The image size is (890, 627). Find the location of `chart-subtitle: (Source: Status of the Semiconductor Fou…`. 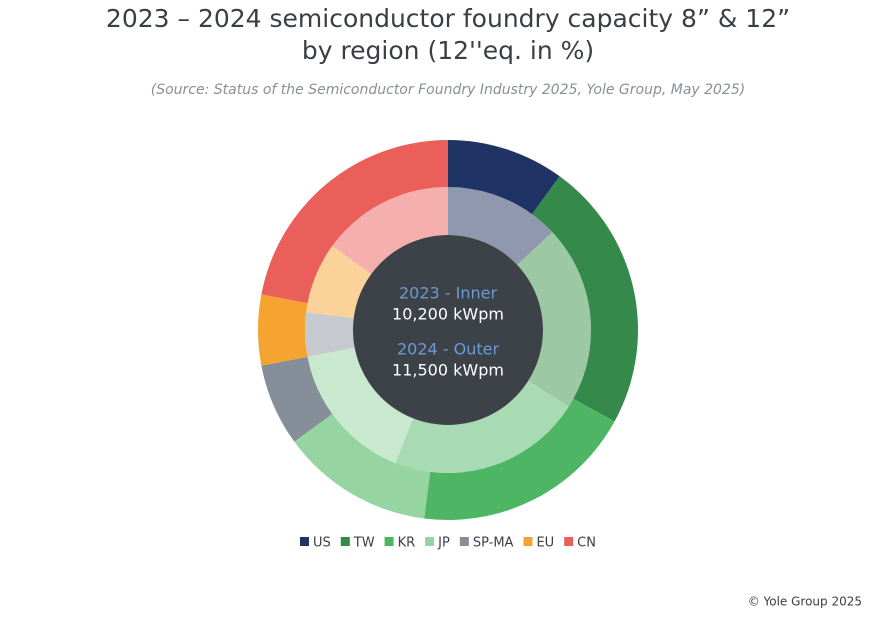

chart-subtitle: (Source: Status of the Semiconductor Fou… is located at coordinates (448, 90).